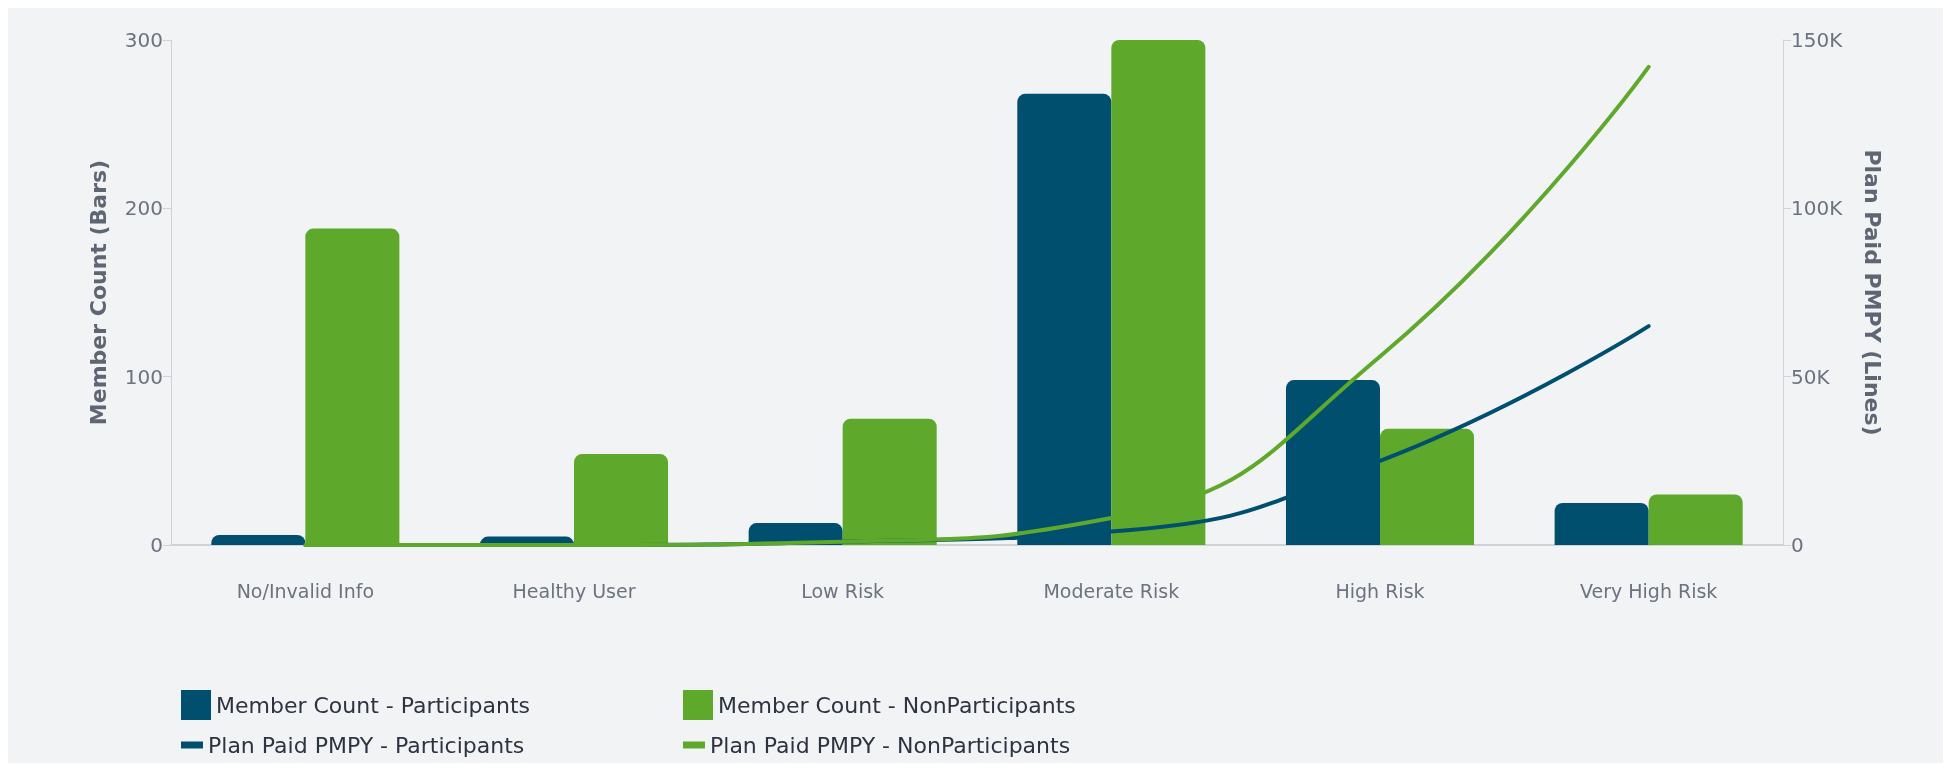  What do you see at coordinates (1811, 376) in the screenshot?
I see `y2-tick-label: 50K` at bounding box center [1811, 376].